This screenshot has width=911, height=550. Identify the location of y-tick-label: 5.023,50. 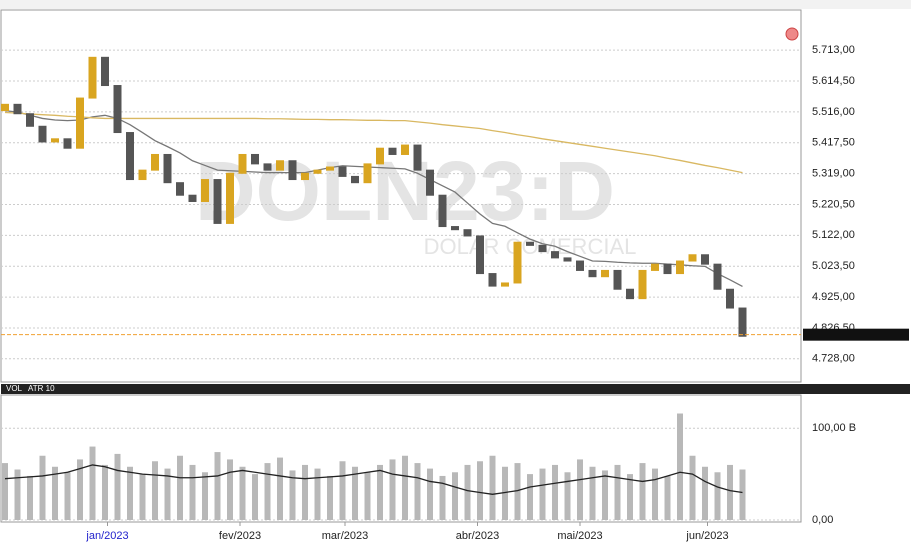
(833, 266).